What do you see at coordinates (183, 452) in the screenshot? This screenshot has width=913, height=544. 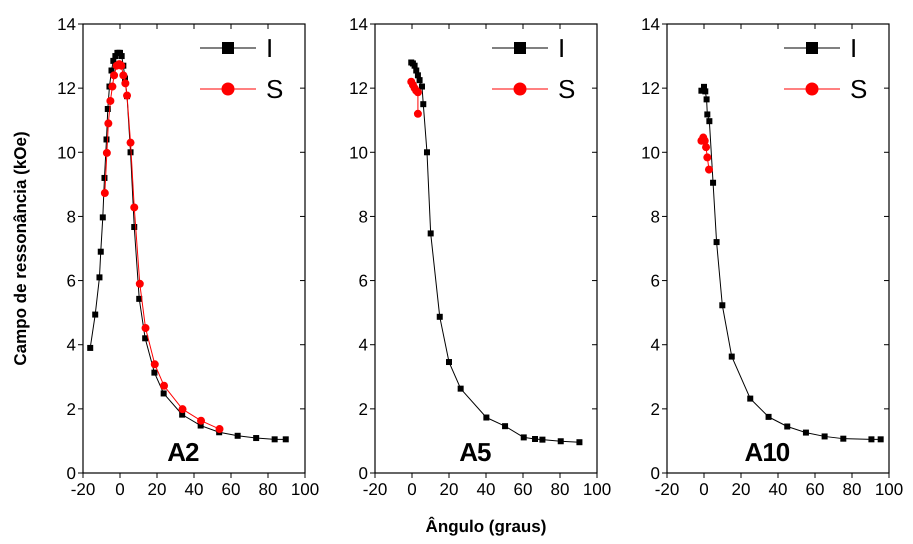 I see `annotation: A2` at bounding box center [183, 452].